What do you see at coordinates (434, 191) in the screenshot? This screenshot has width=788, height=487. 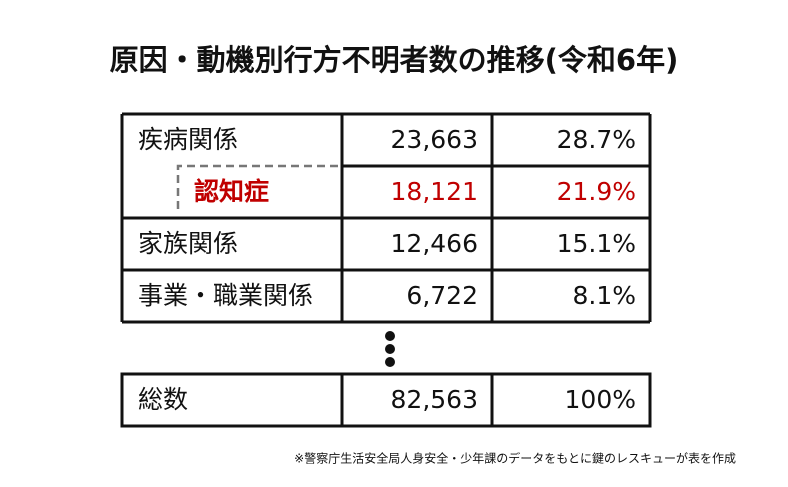 I see `count: 18,121` at bounding box center [434, 191].